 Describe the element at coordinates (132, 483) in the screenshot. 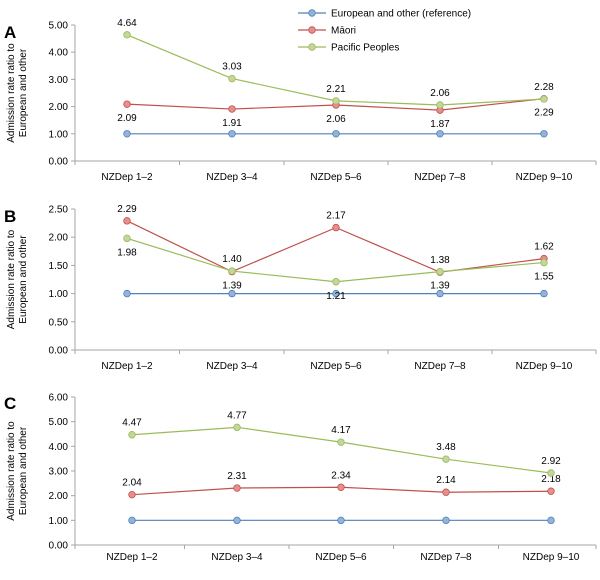

I see `data-label: 2.04` at that location.